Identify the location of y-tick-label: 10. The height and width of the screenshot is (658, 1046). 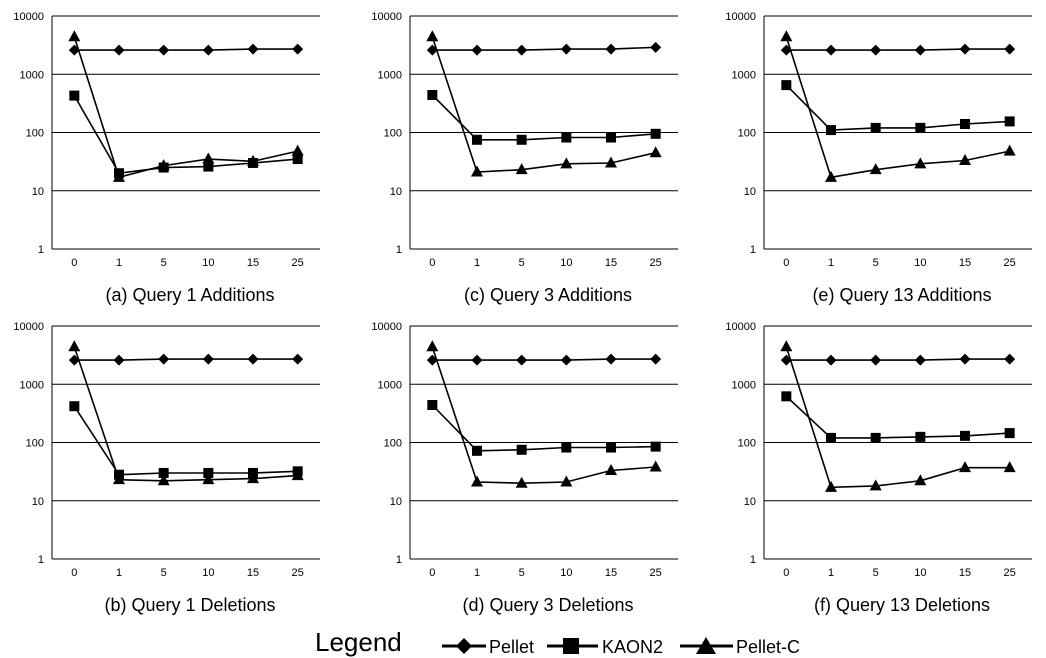
(38, 502).